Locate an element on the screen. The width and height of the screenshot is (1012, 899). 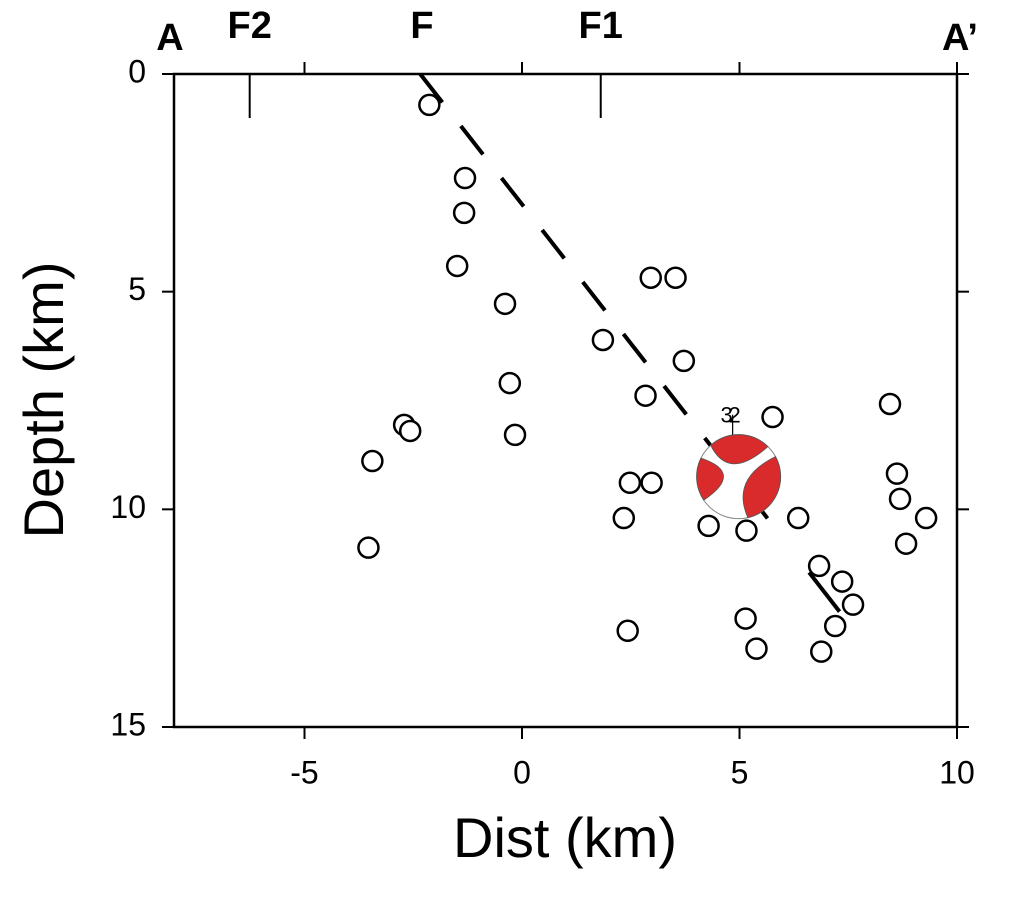
y-tick-label: 0 is located at coordinates (137, 71).